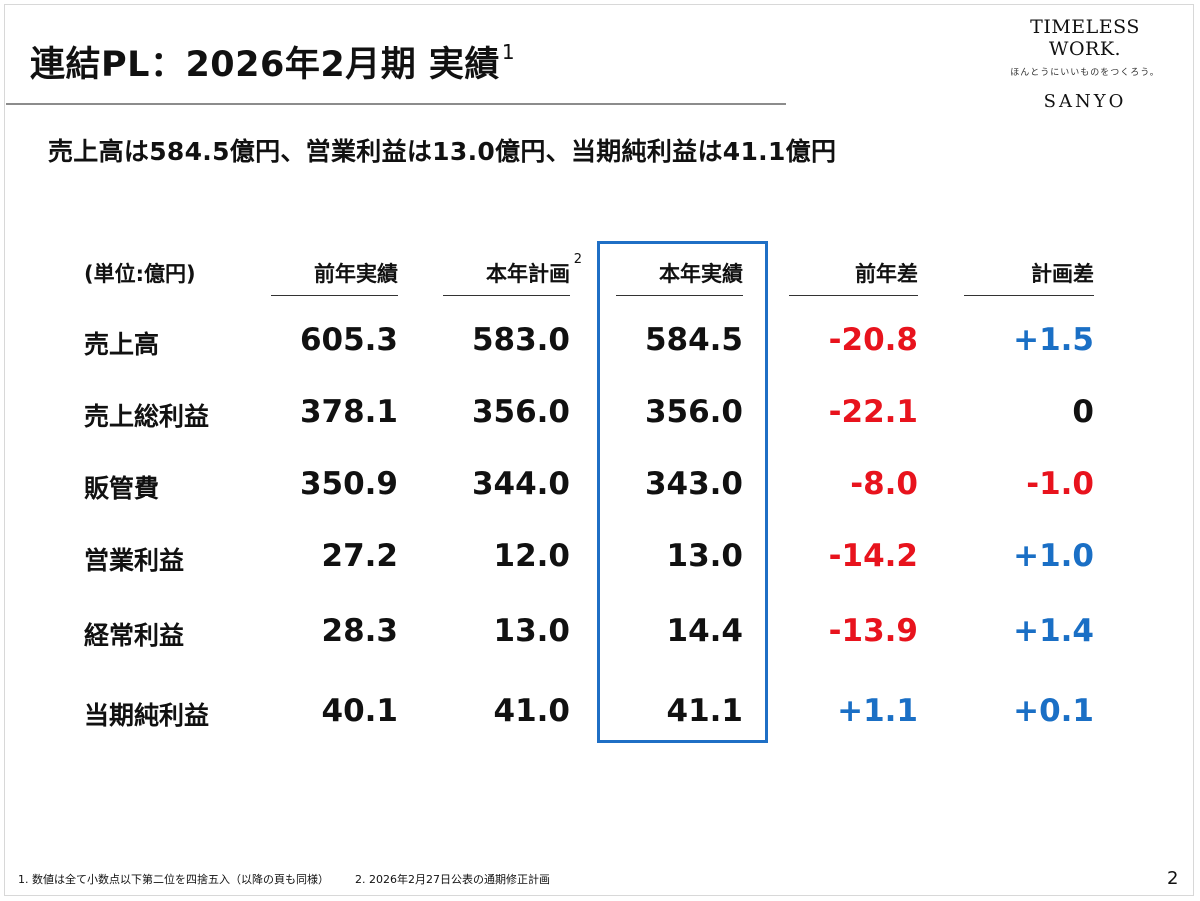  What do you see at coordinates (520, 340) in the screenshot?
I see `table-cell: 583.0` at bounding box center [520, 340].